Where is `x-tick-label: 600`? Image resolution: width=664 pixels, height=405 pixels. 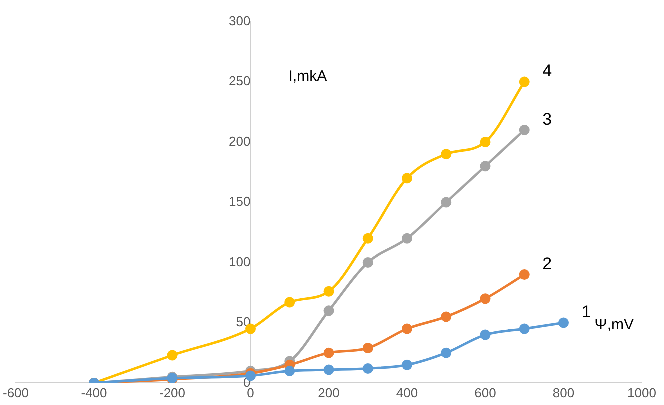 x-tick-label: 600 is located at coordinates (485, 393).